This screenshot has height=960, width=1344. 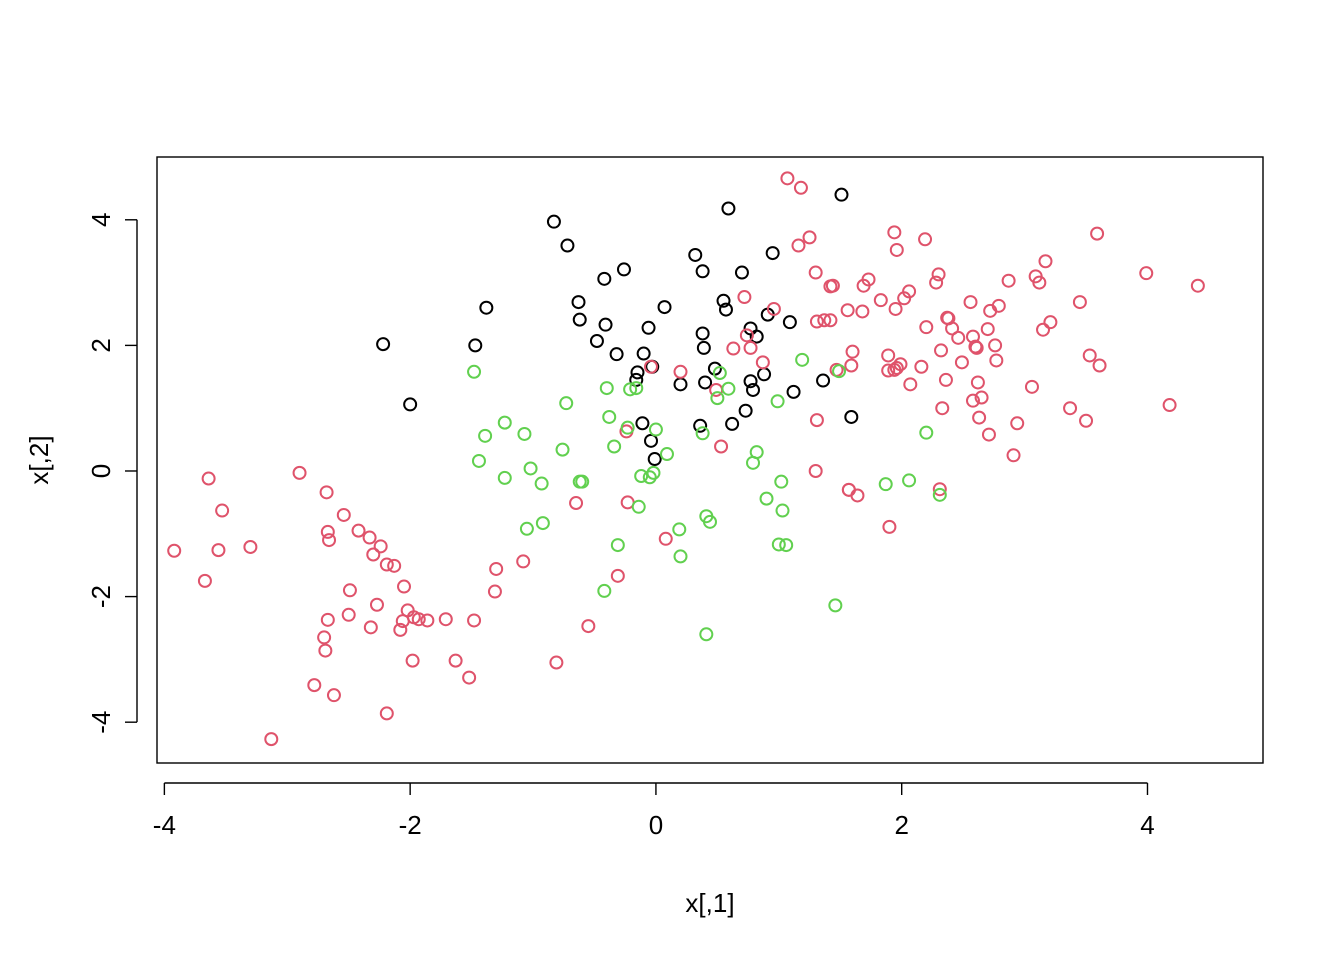 I want to click on y-axis-title: x[,2], so click(x=39, y=459).